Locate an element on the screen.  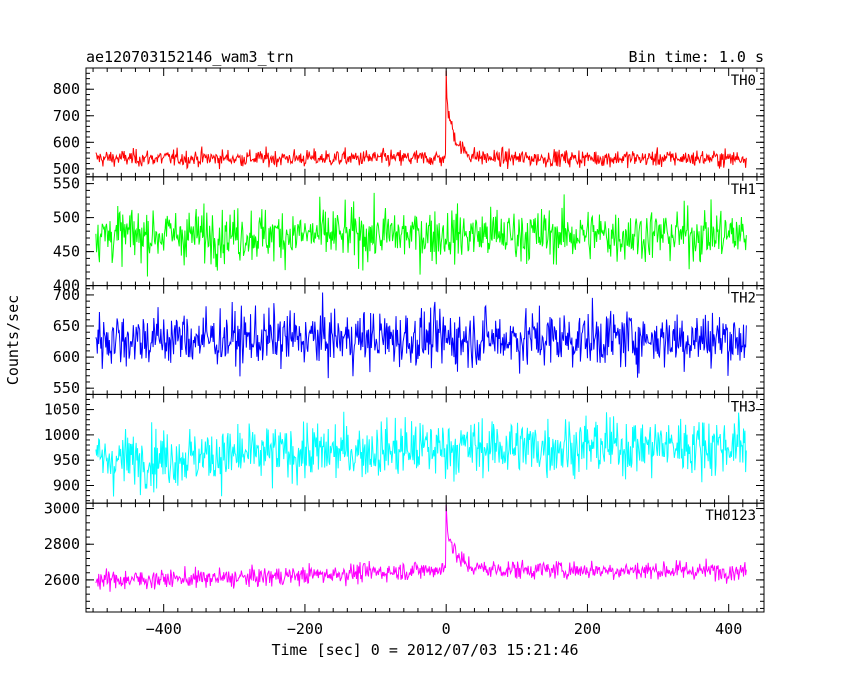
y-tick-label: 800 is located at coordinates (66, 89).